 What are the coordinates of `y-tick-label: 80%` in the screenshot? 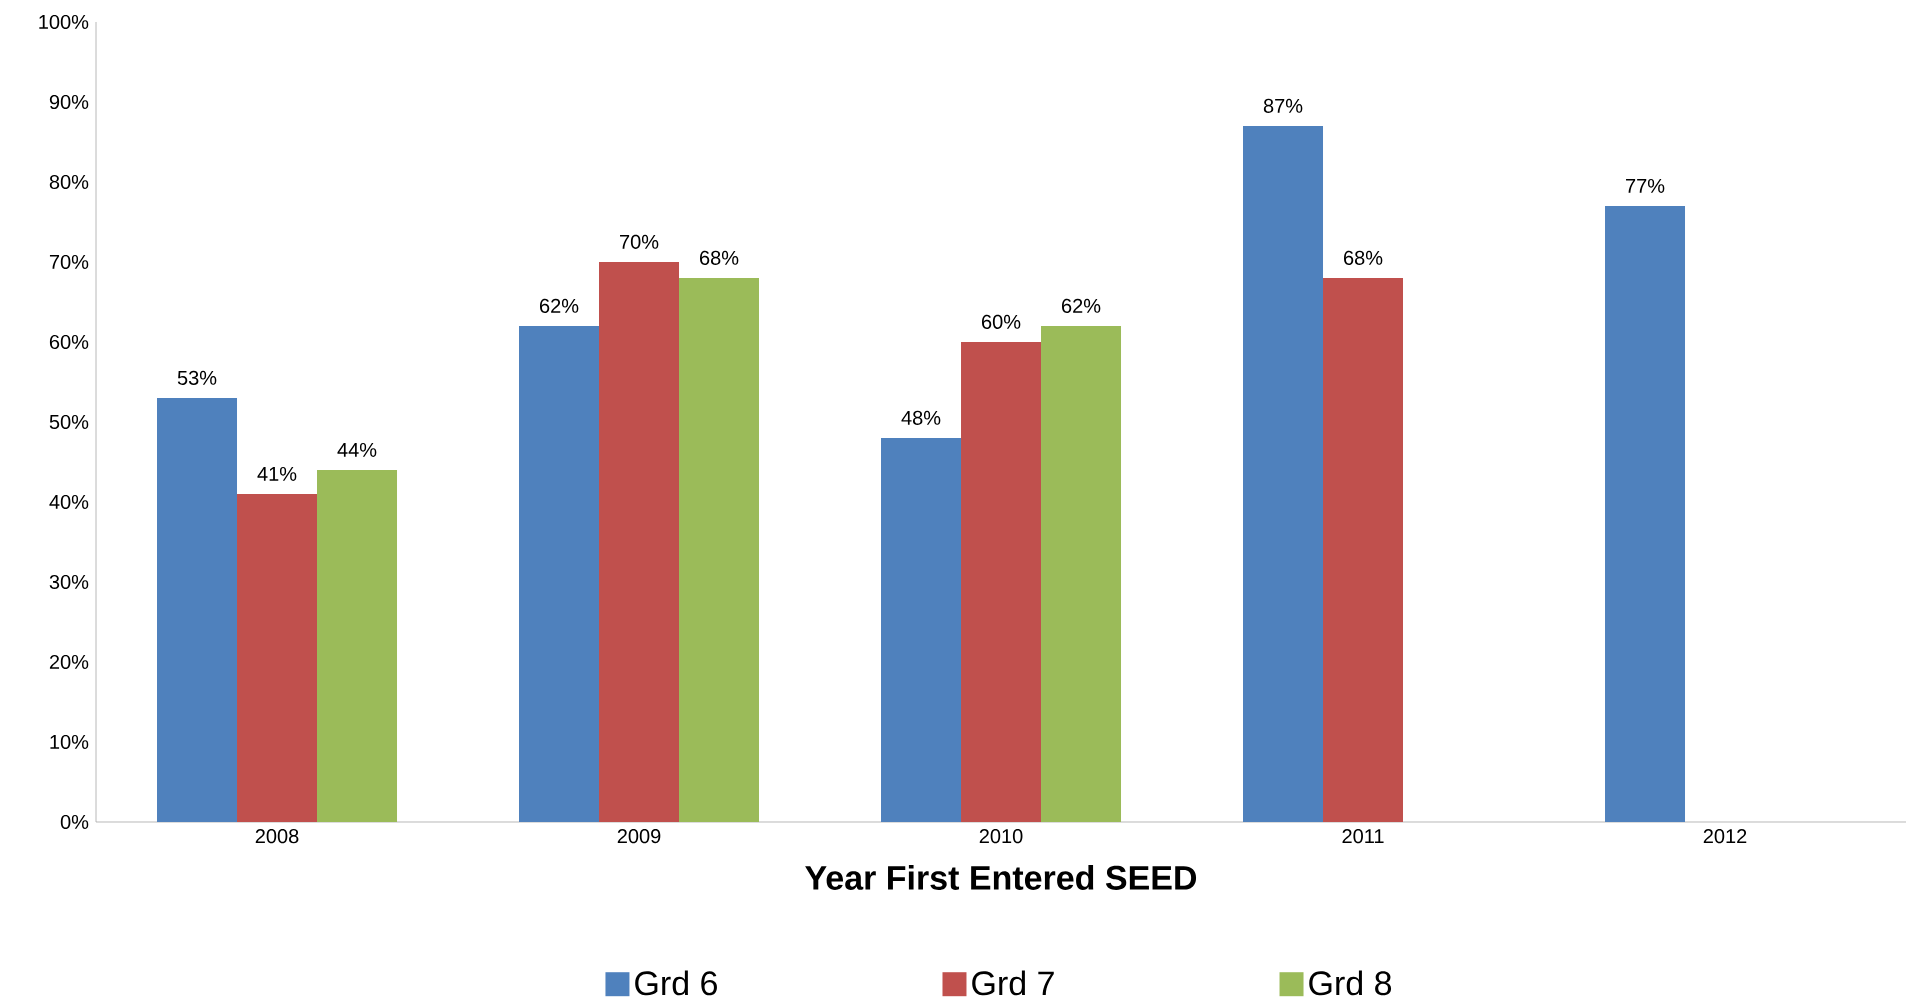 It's located at (69, 182).